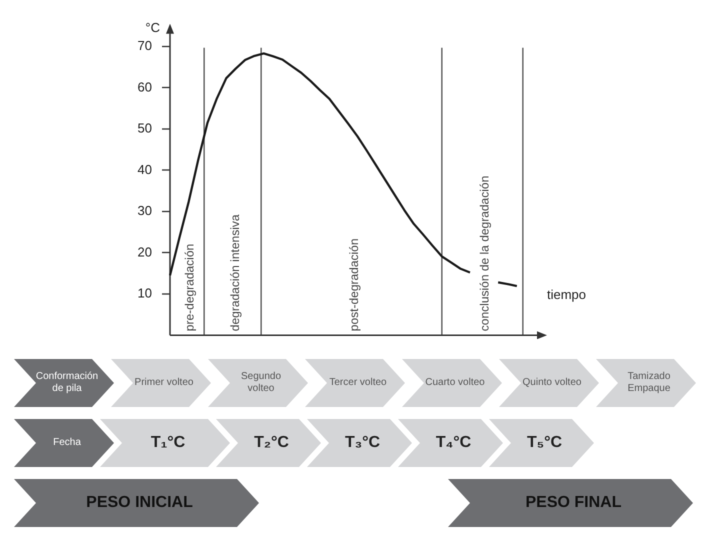  Describe the element at coordinates (355, 383) in the screenshot. I see `chevron-shape: Tercer volteo` at that location.